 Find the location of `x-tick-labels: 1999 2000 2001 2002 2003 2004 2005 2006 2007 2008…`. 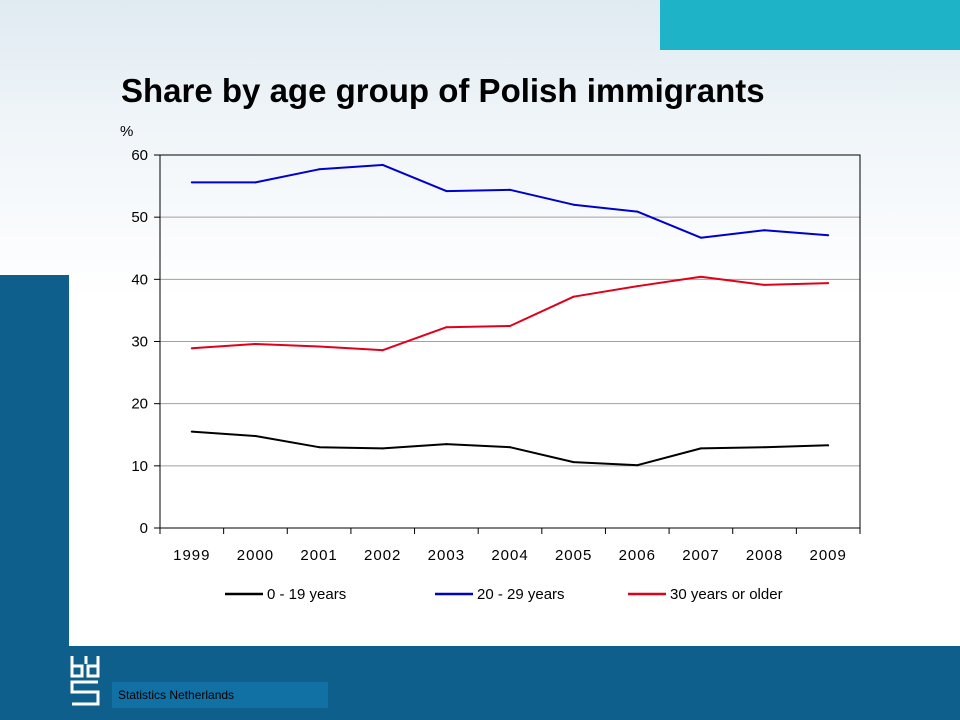

x-tick-labels: 1999 2000 2001 2002 2003 2004 2005 2006 2007 2008… is located at coordinates (510, 546).